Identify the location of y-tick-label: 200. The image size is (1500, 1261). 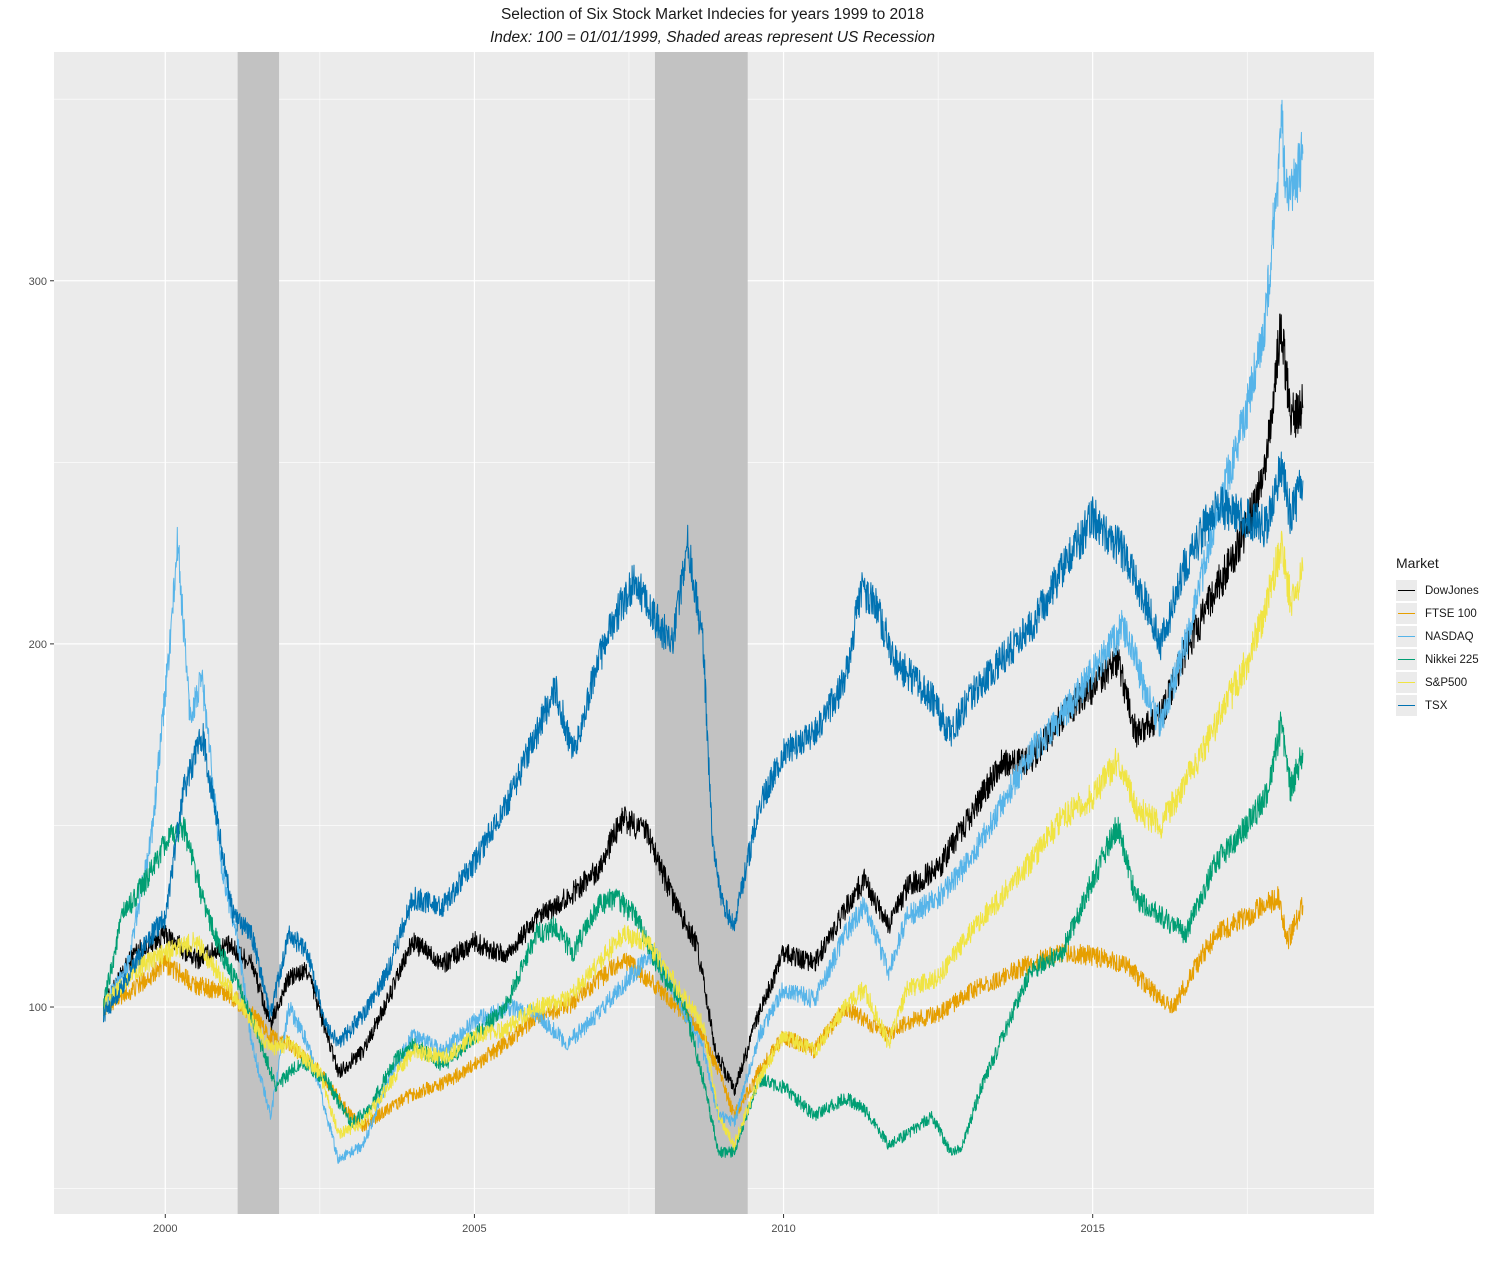
(38, 645).